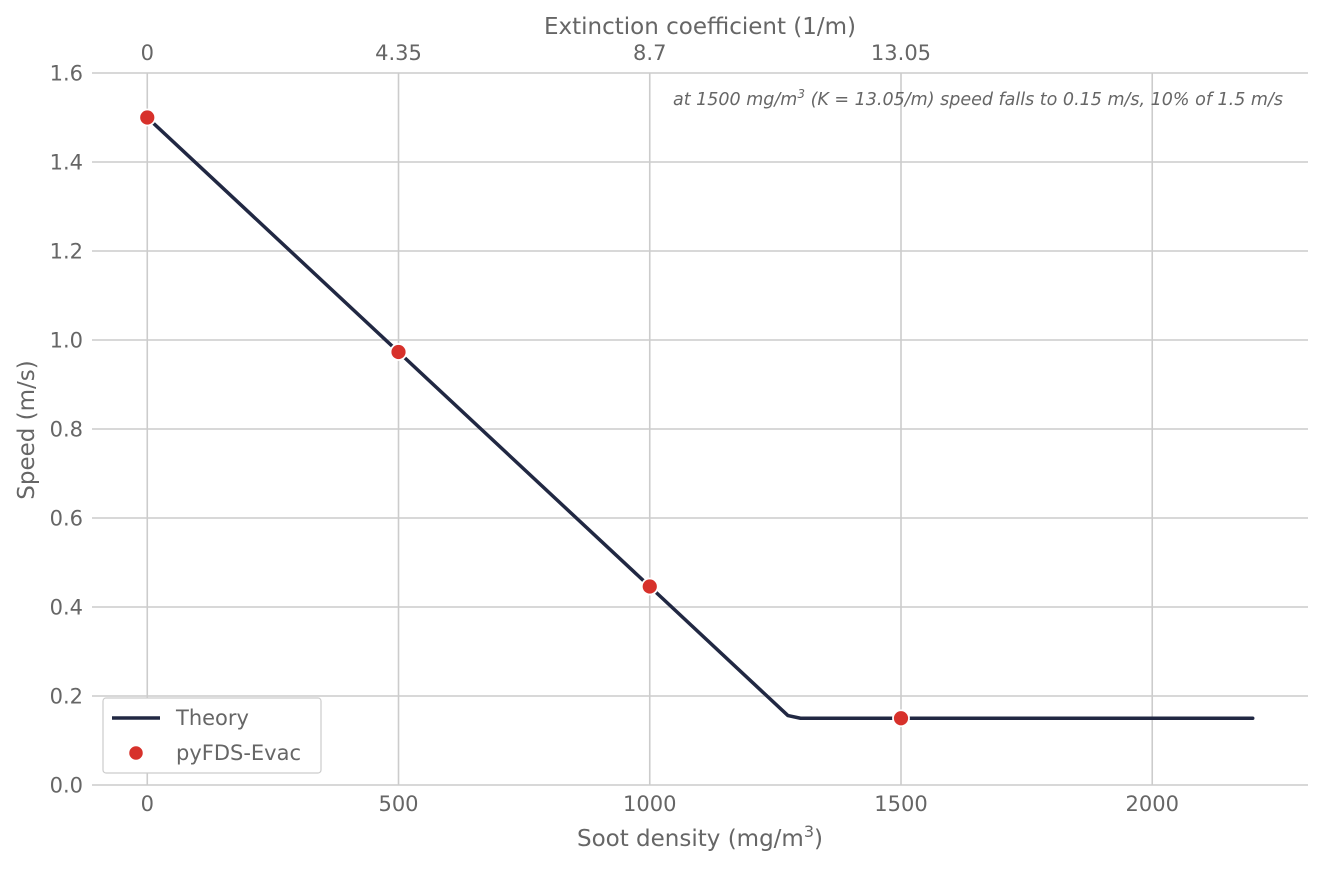  What do you see at coordinates (147, 804) in the screenshot?
I see `x-tick-label-0: 0` at bounding box center [147, 804].